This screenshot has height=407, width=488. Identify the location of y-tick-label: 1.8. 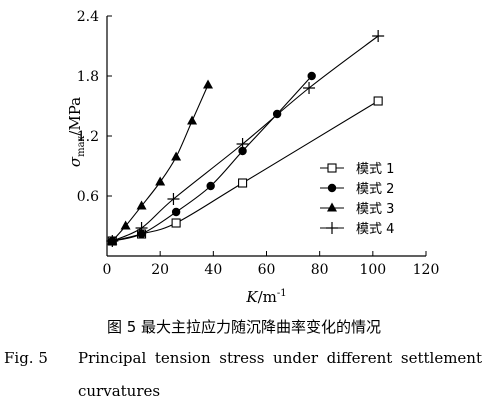
(88, 77).